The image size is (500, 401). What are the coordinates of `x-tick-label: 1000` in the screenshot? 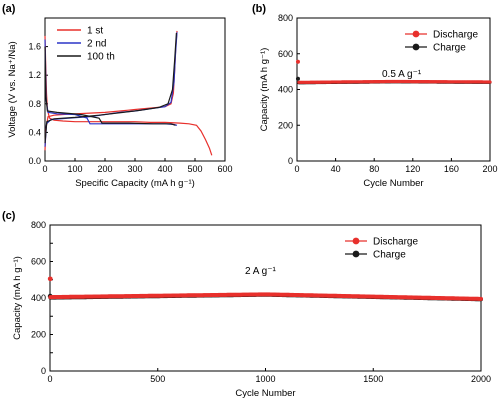 It's located at (265, 379).